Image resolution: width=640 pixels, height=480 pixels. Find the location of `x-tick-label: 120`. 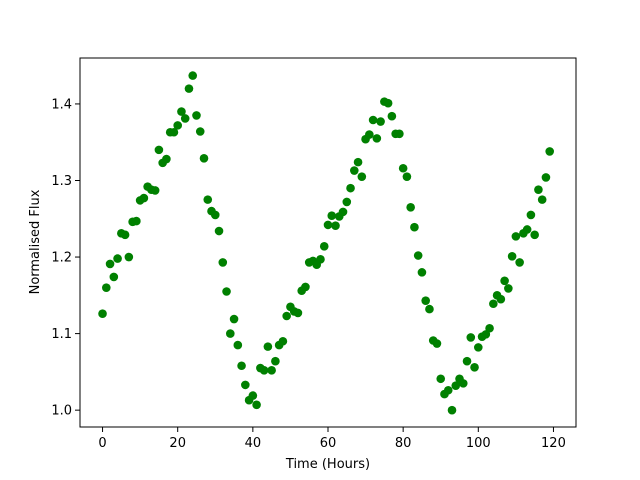

x-tick-label: 120 is located at coordinates (553, 443).